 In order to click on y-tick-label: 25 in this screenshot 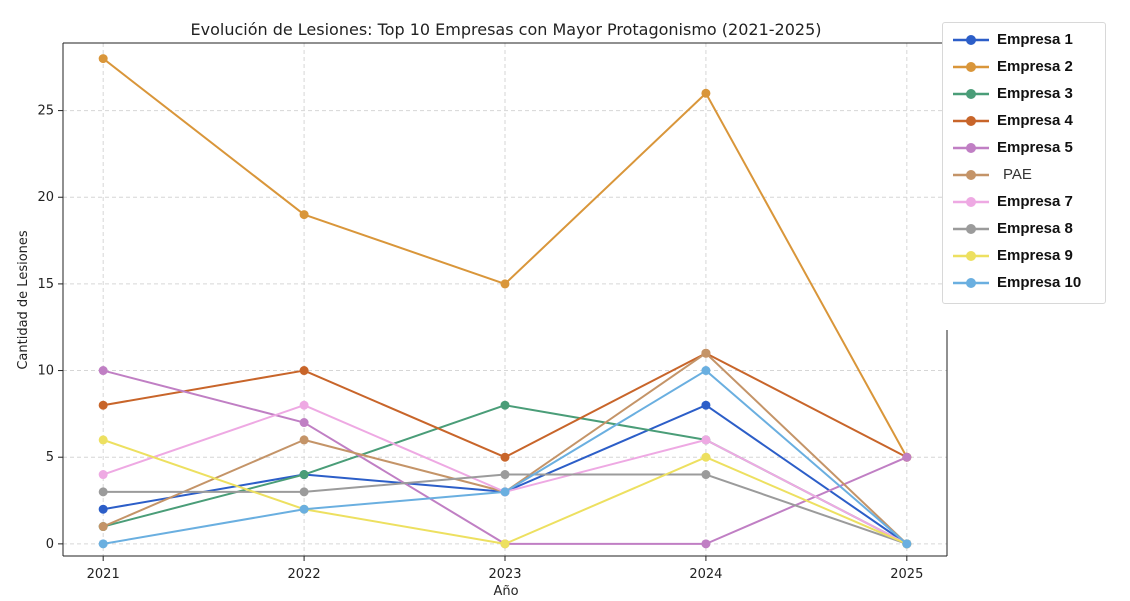, I will do `click(45, 111)`.